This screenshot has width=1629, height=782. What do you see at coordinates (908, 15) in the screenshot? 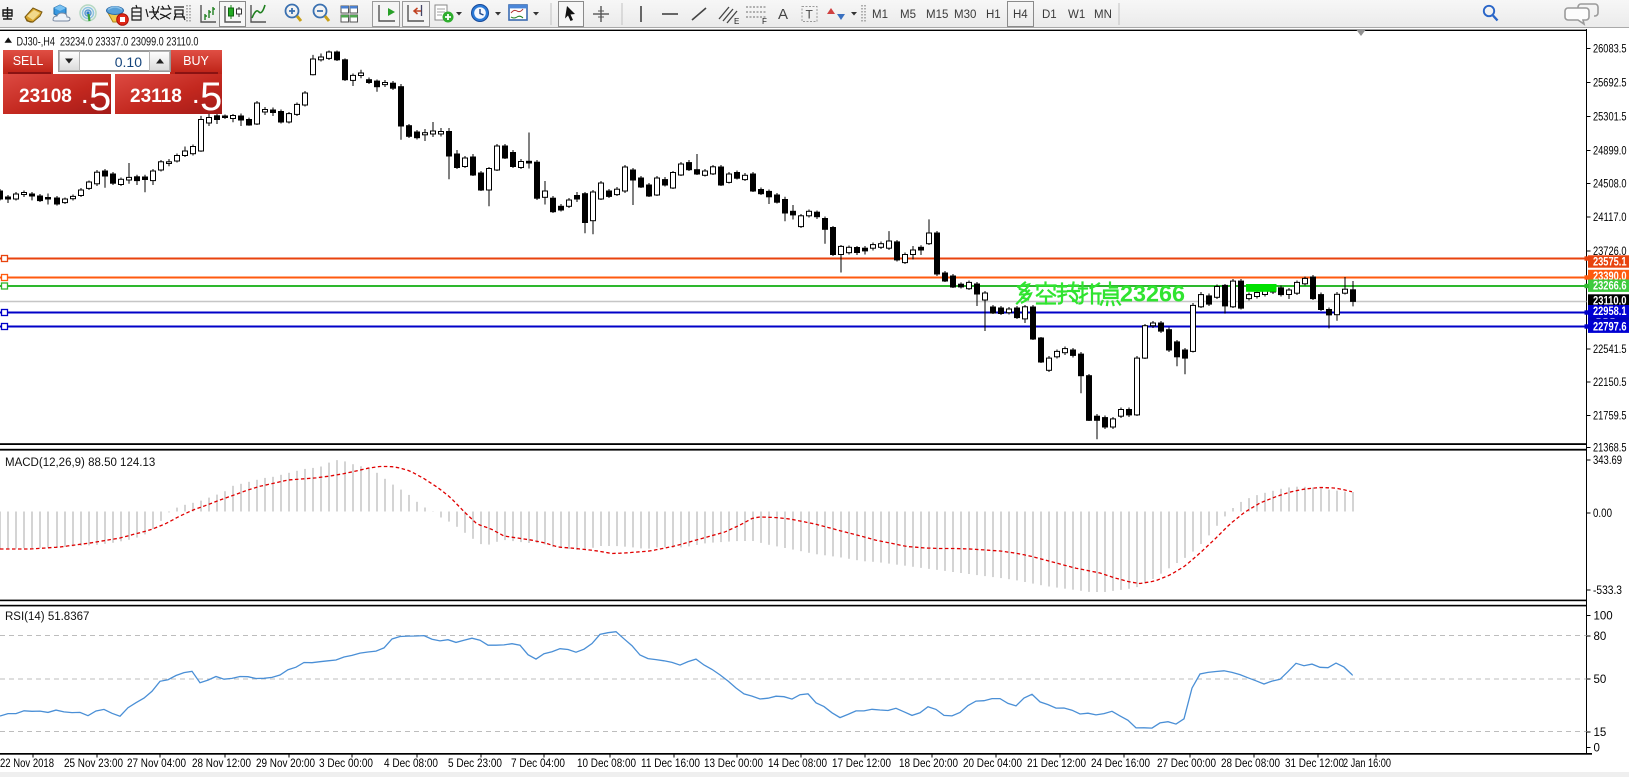
I see `svg-text: M5` at bounding box center [908, 15].